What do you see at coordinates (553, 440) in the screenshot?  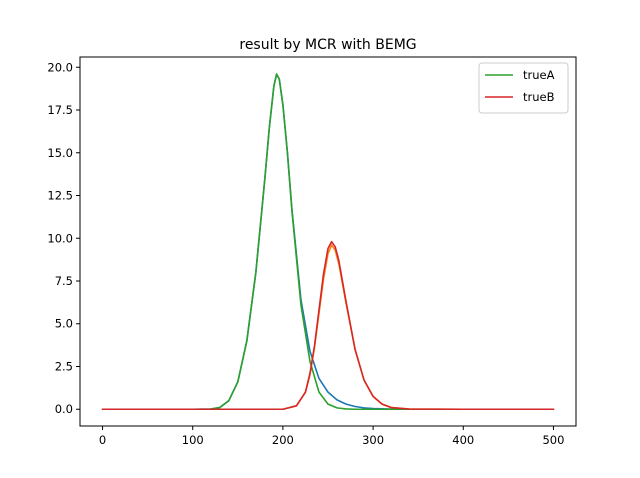 I see `x-tick-label: 500` at bounding box center [553, 440].